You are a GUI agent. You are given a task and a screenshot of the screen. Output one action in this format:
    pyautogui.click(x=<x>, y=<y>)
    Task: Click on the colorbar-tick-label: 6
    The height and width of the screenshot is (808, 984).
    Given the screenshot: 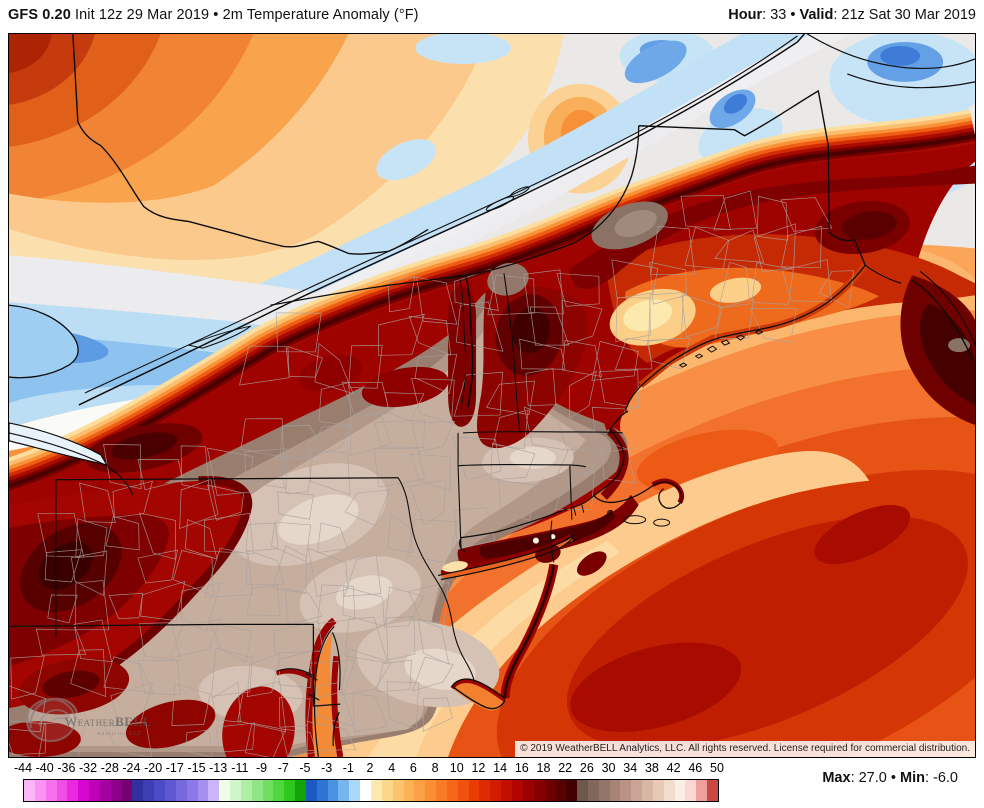 What is the action you would take?
    pyautogui.click(x=413, y=768)
    